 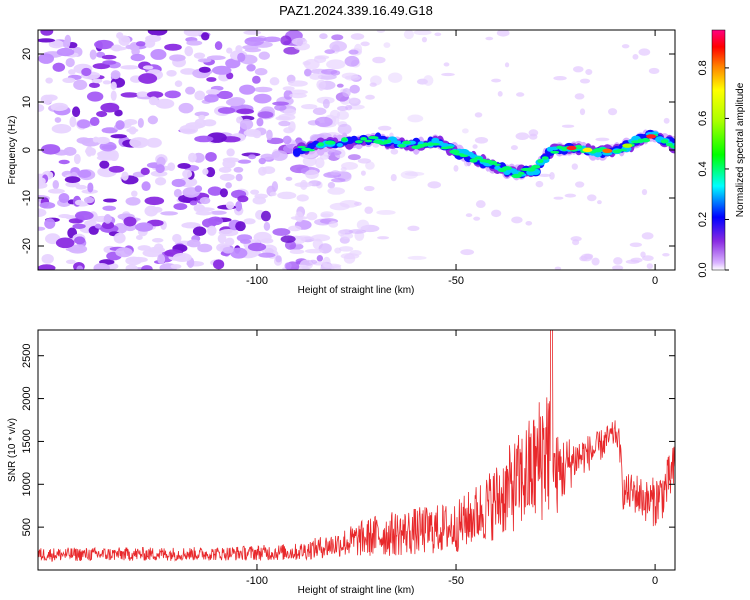 I want to click on x-tick-label: 0, so click(x=655, y=281).